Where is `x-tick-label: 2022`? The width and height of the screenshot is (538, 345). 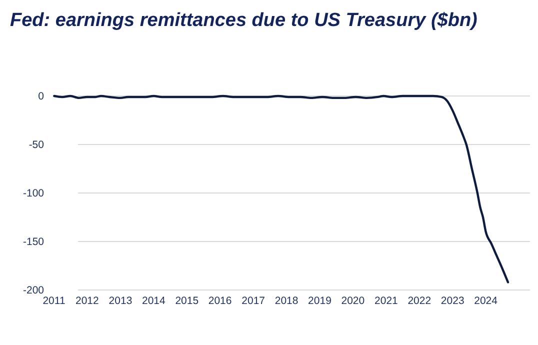
x-tick-label: 2022 is located at coordinates (420, 301).